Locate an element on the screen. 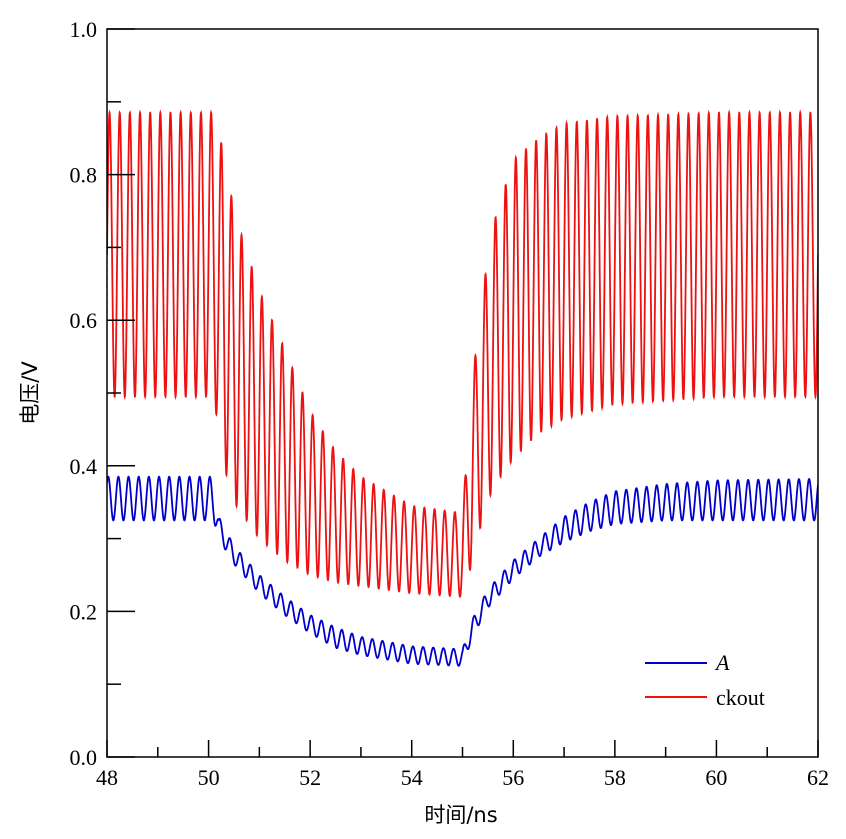  x-tick-label: 52 is located at coordinates (310, 777).